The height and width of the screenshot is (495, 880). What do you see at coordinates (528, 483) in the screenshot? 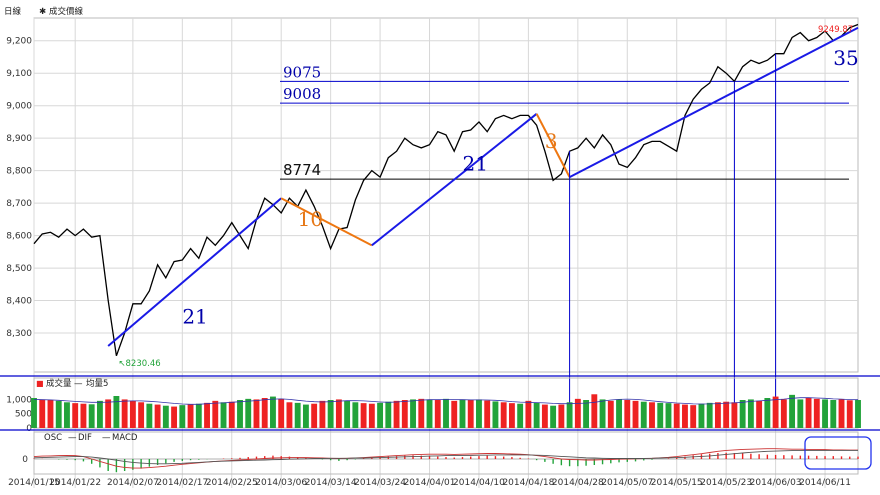
I see `x-tick-label: 2014/04/18` at bounding box center [528, 483].